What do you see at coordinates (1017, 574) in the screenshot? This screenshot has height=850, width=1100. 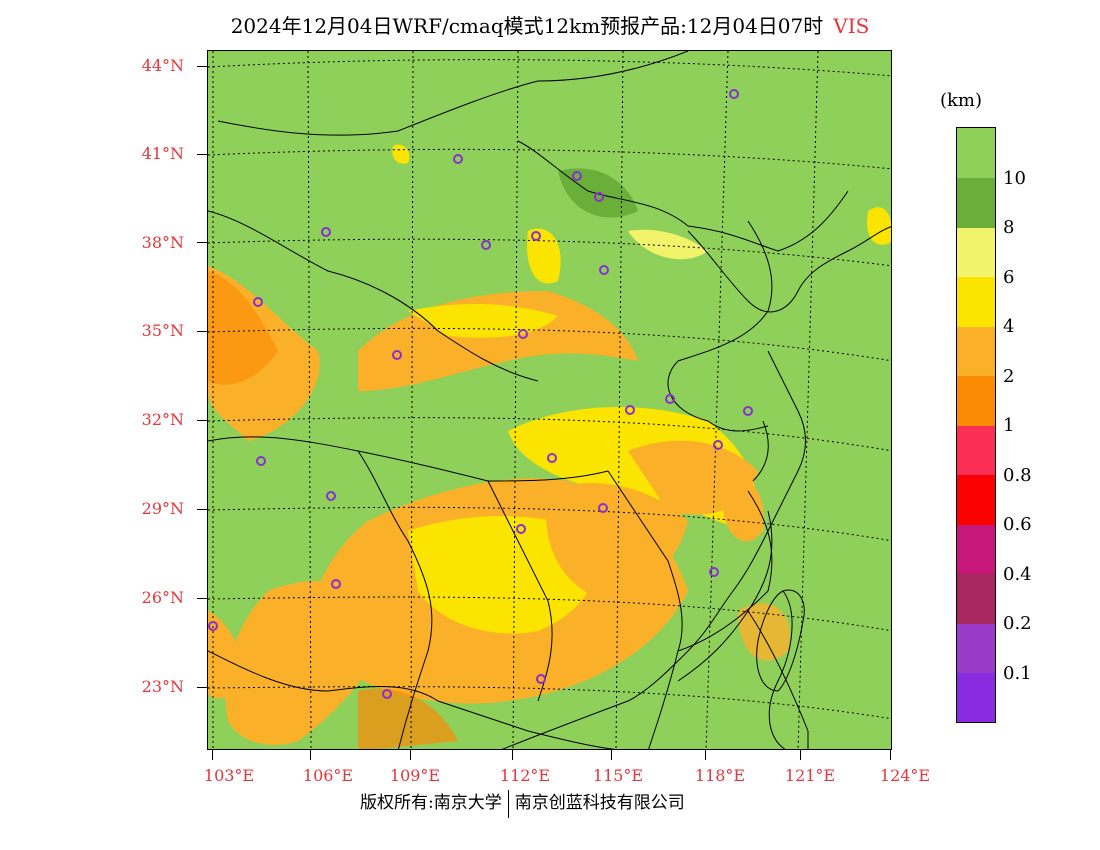 I see `colorbar-label: 0.4` at bounding box center [1017, 574].